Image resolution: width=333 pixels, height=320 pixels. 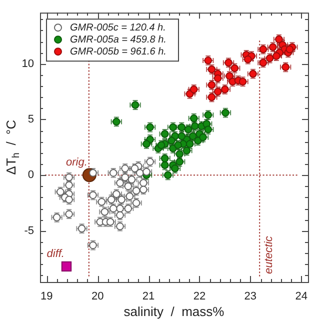 What do you see at coordinates (46, 296) in the screenshot?
I see `x-tick-label: 19` at bounding box center [46, 296].